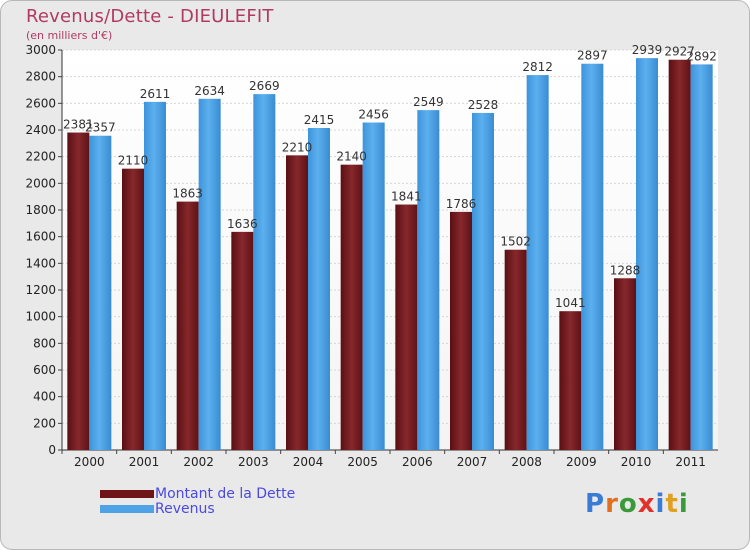  Describe the element at coordinates (537, 67) in the screenshot. I see `data-label-revenus: 2812` at that location.